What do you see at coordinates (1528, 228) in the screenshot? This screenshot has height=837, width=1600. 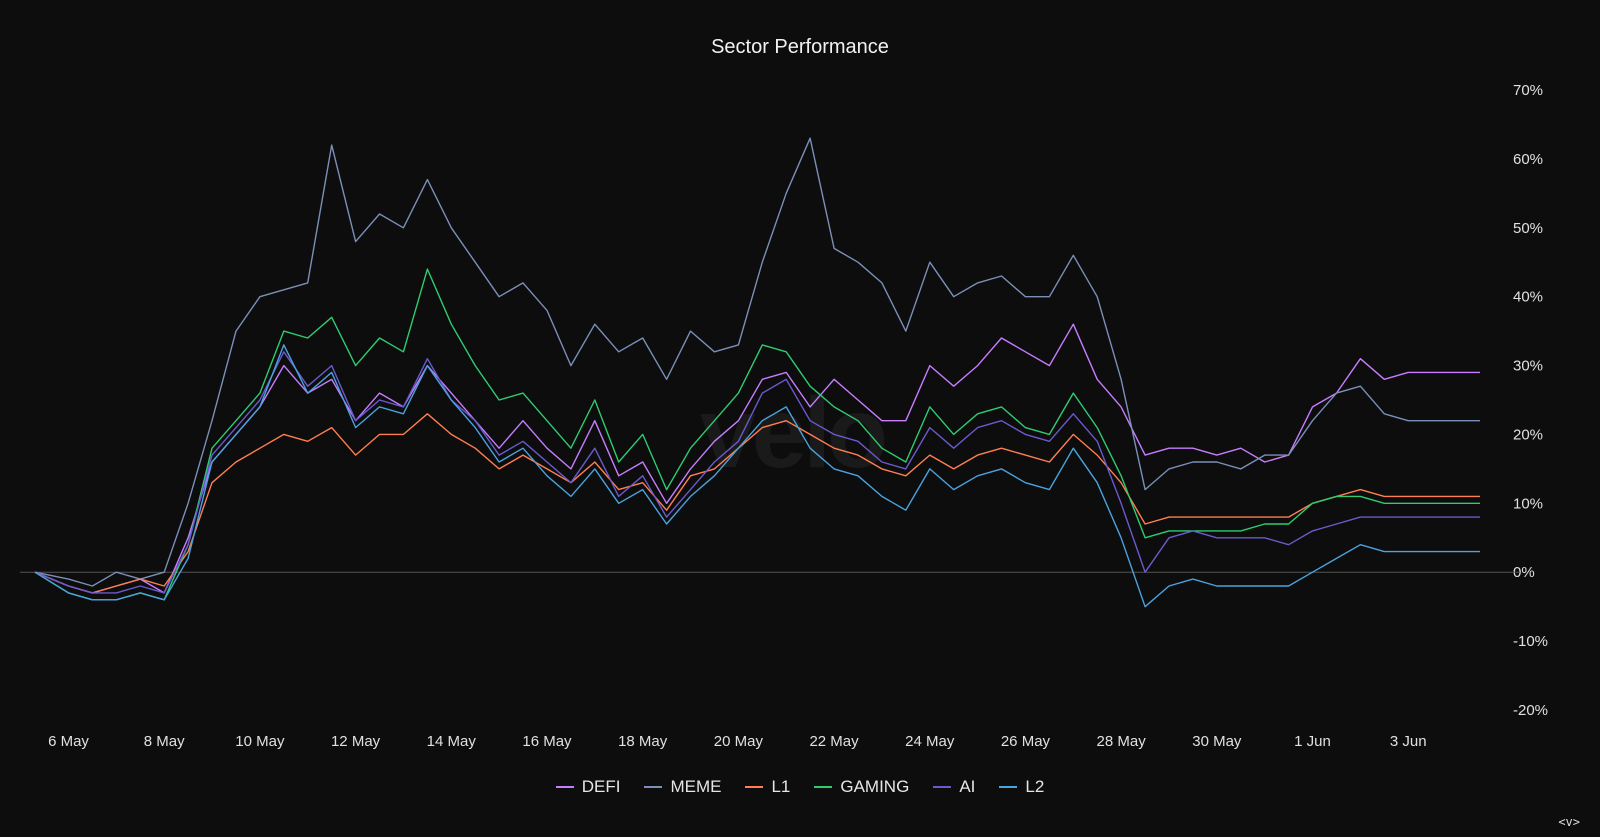 I see `y-tick-label: 50%` at bounding box center [1528, 228].